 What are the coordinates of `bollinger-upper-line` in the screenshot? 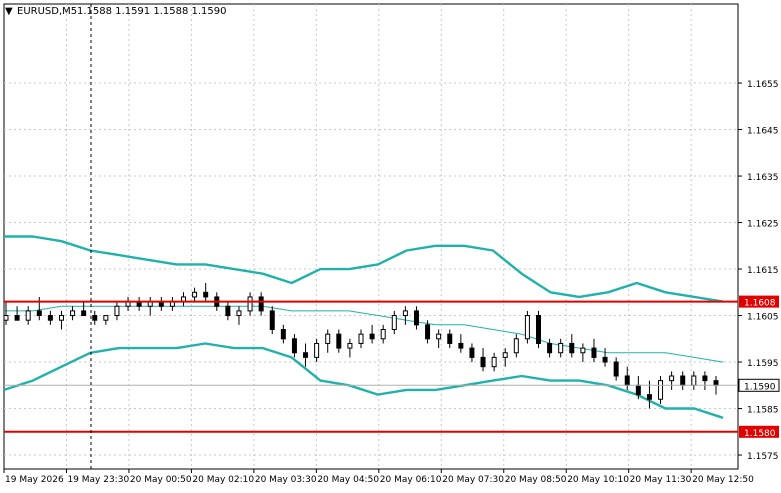 It's located at (364, 269).